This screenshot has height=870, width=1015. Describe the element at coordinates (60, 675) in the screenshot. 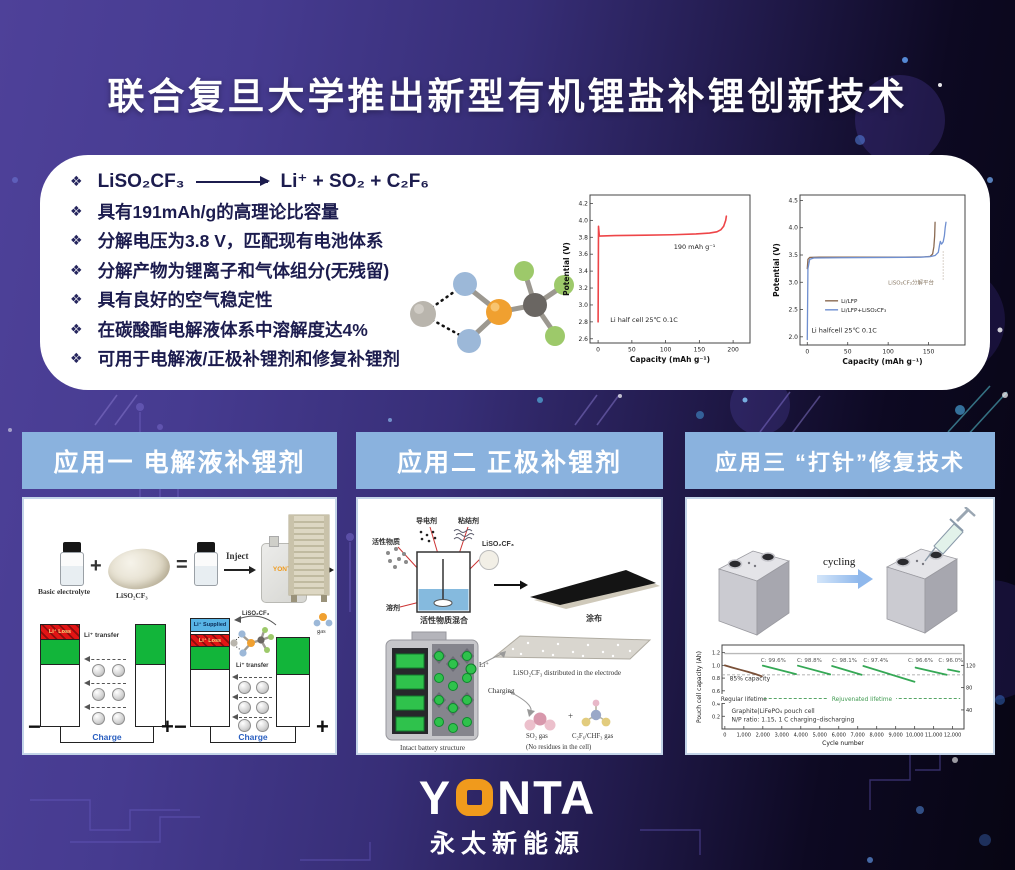

I see `anode-diagram-a: Li⁺ Loss` at that location.